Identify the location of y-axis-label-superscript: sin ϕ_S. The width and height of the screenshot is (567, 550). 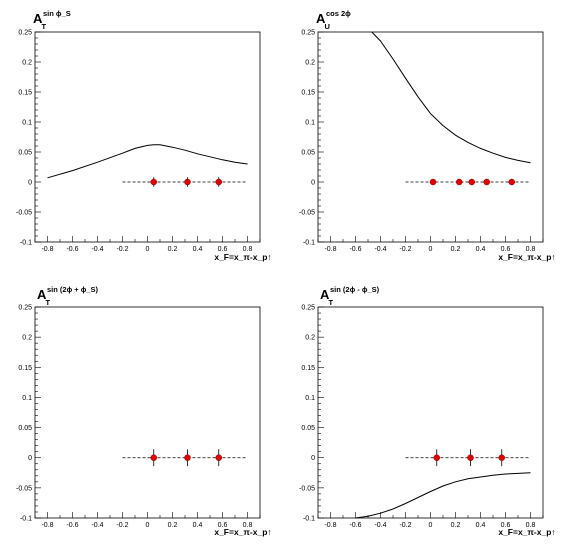
(57, 13).